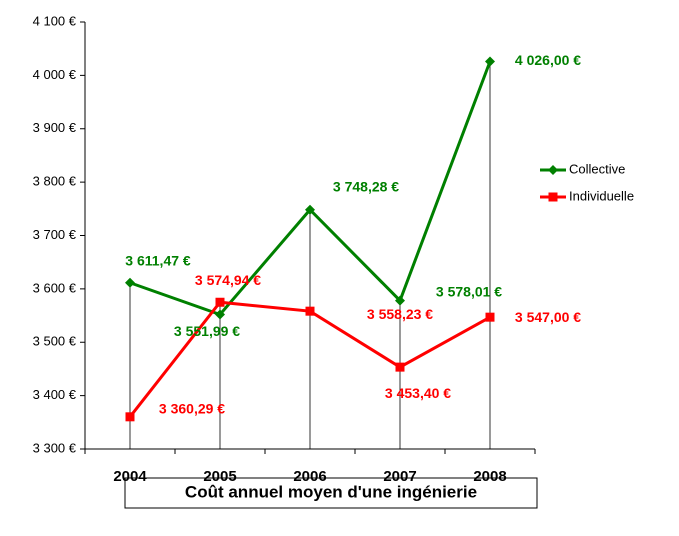  Describe the element at coordinates (55, 234) in the screenshot. I see `y-tick-label: 3 700 €` at that location.